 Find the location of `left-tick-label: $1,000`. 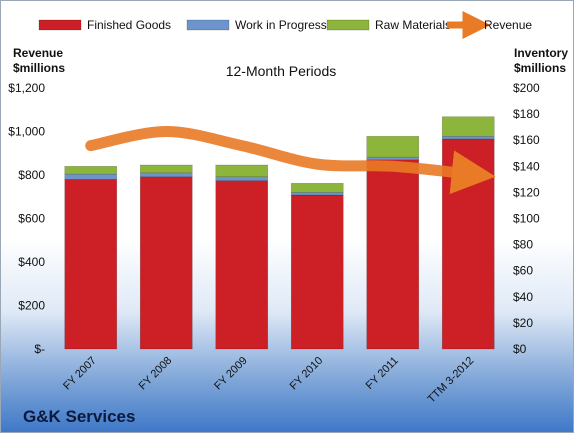

left-tick-label: $1,000 is located at coordinates (26, 132).